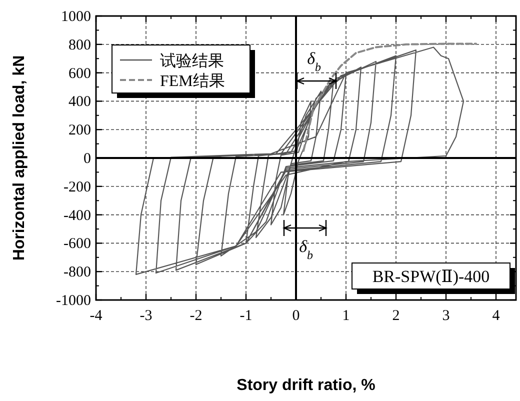 The image size is (520, 401). I want to click on y-tick-label: -200, so click(77, 187).